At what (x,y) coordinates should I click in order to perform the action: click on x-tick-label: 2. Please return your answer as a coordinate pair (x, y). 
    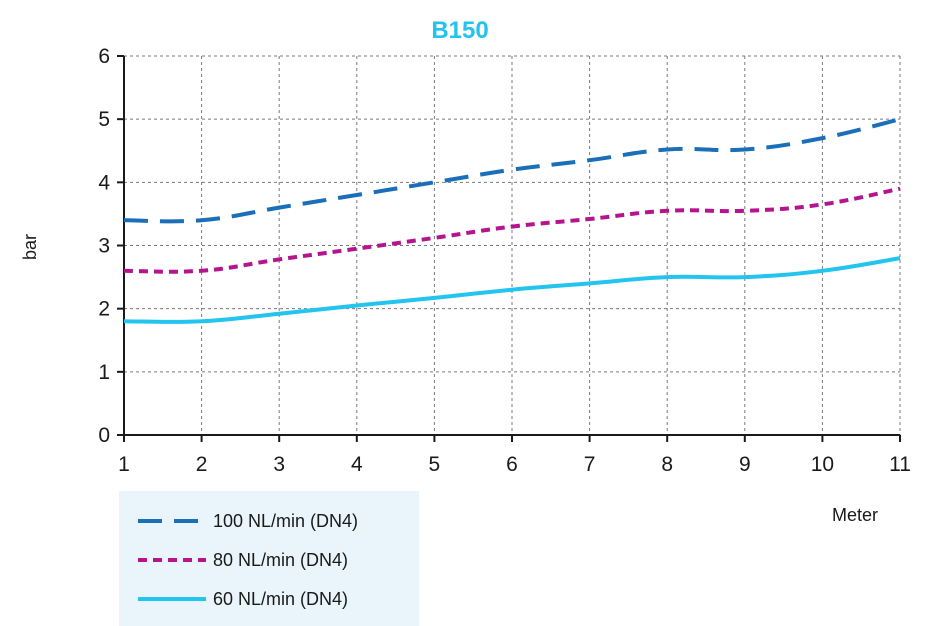
    Looking at the image, I should click on (202, 464).